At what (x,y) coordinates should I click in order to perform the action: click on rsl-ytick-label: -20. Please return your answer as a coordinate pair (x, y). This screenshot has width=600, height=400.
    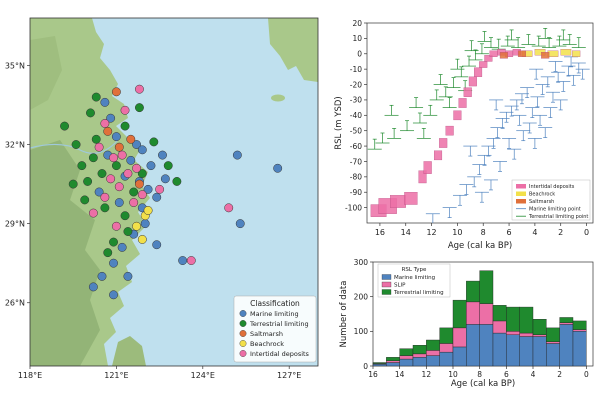
    Looking at the image, I should click on (356, 84).